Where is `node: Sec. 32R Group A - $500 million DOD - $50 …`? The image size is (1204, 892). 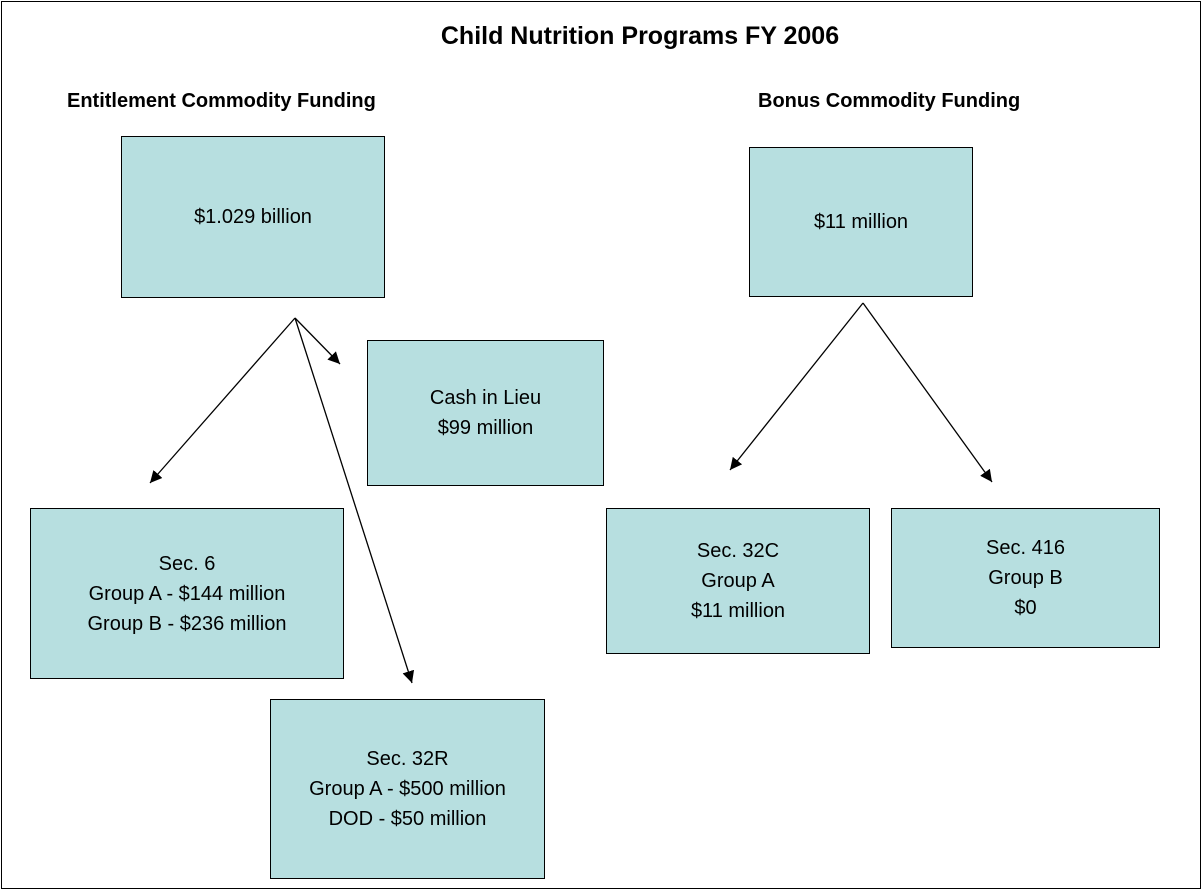 node: Sec. 32R Group A - $500 million DOD - $50 … is located at coordinates (407, 789).